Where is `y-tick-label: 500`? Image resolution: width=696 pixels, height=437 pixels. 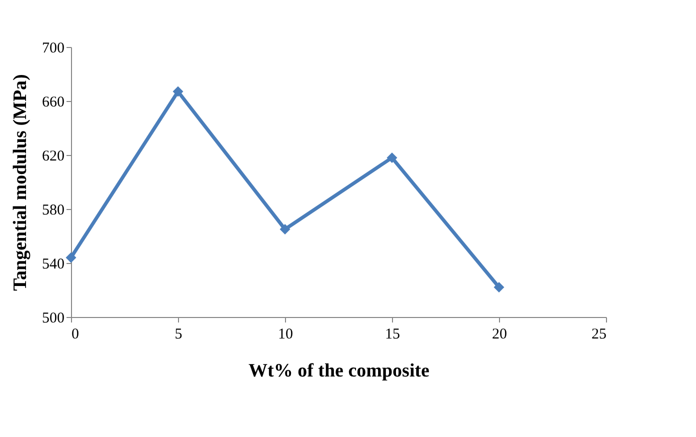
y-tick-label: 500 is located at coordinates (53, 318).